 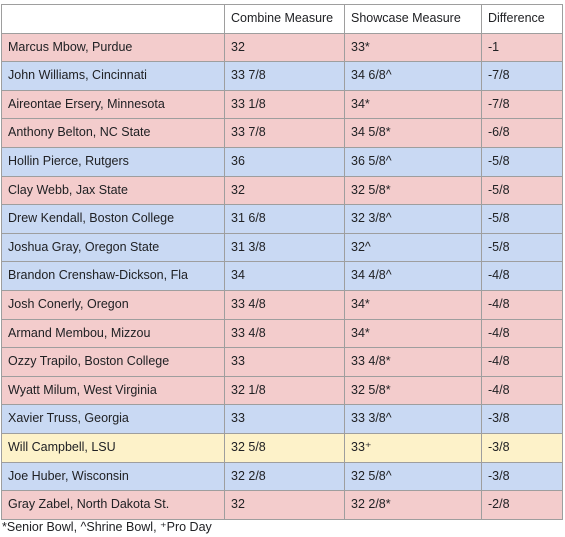 I want to click on showcase-measure-cell: 32 5/8^, so click(x=413, y=476).